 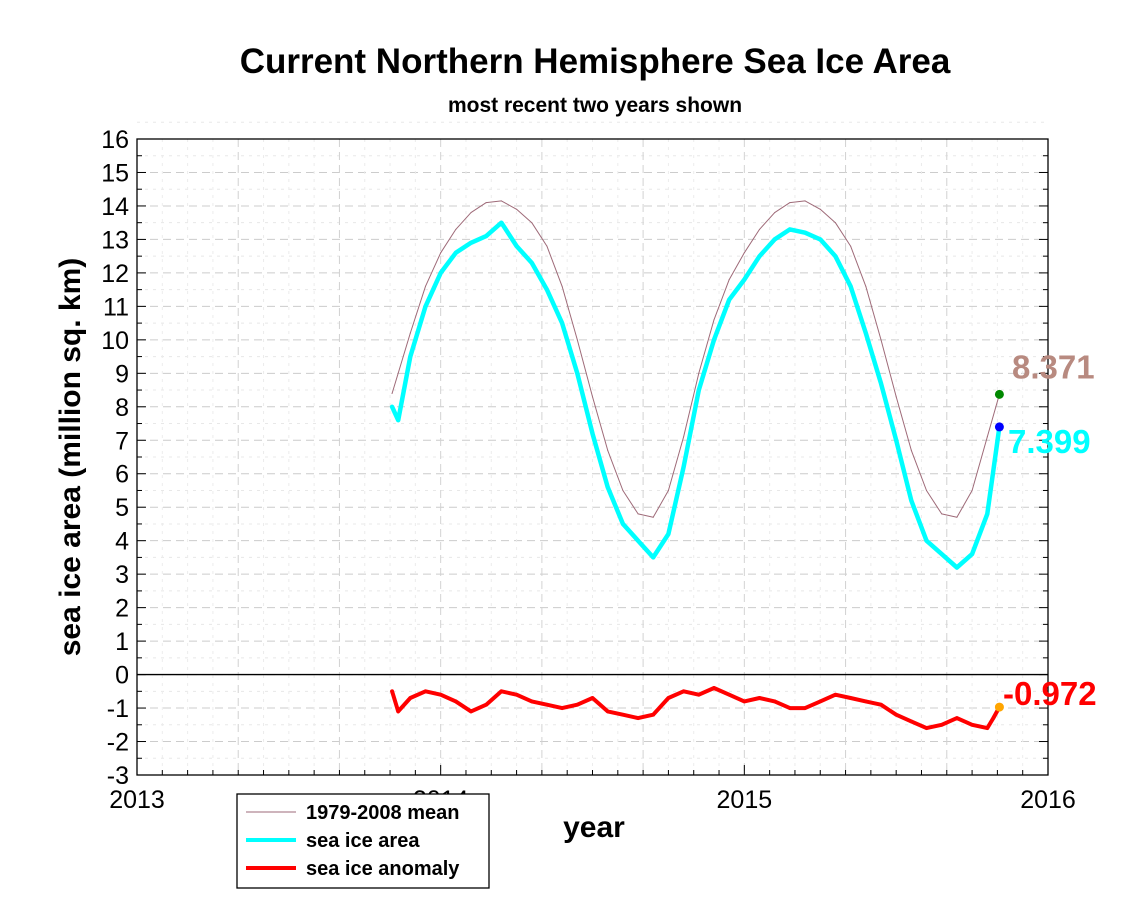 I want to click on x-axis-label: year, so click(x=594, y=827).